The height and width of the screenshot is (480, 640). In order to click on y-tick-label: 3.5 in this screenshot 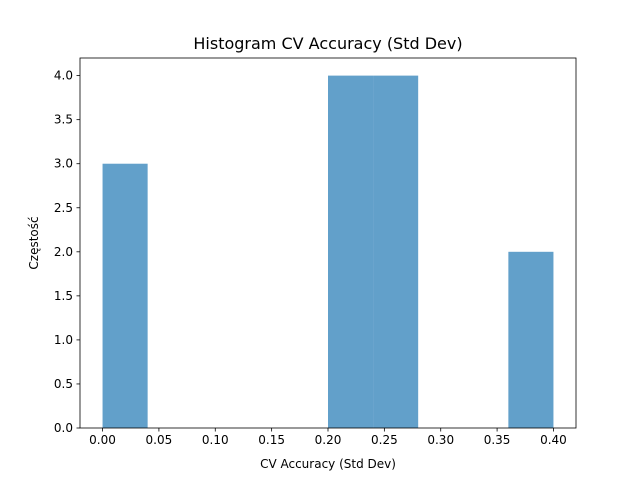, I will do `click(63, 120)`.